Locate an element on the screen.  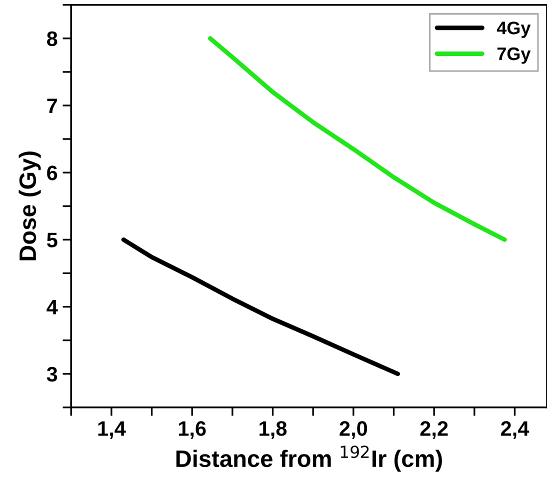
x-tick-label: 2,4 is located at coordinates (515, 430).